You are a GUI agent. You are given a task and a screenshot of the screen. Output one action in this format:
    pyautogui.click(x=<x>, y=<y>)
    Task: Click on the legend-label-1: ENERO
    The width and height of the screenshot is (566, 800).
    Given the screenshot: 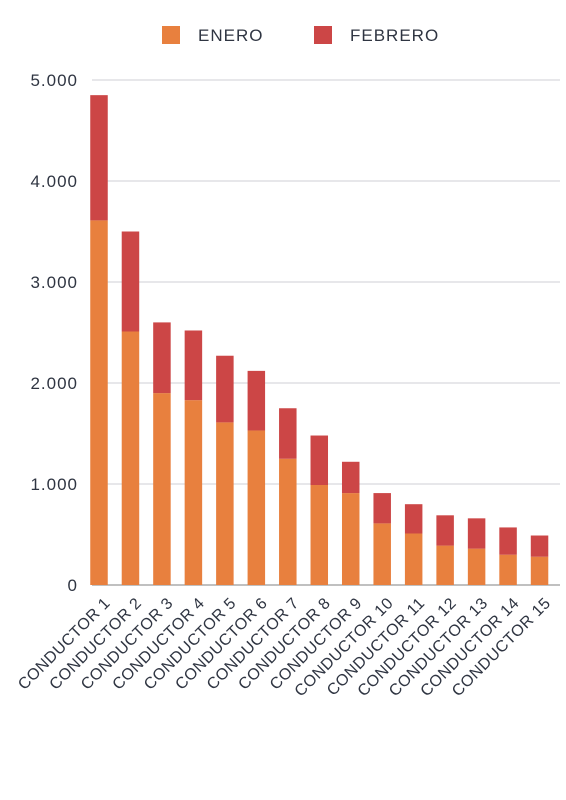 What is the action you would take?
    pyautogui.click(x=230, y=35)
    